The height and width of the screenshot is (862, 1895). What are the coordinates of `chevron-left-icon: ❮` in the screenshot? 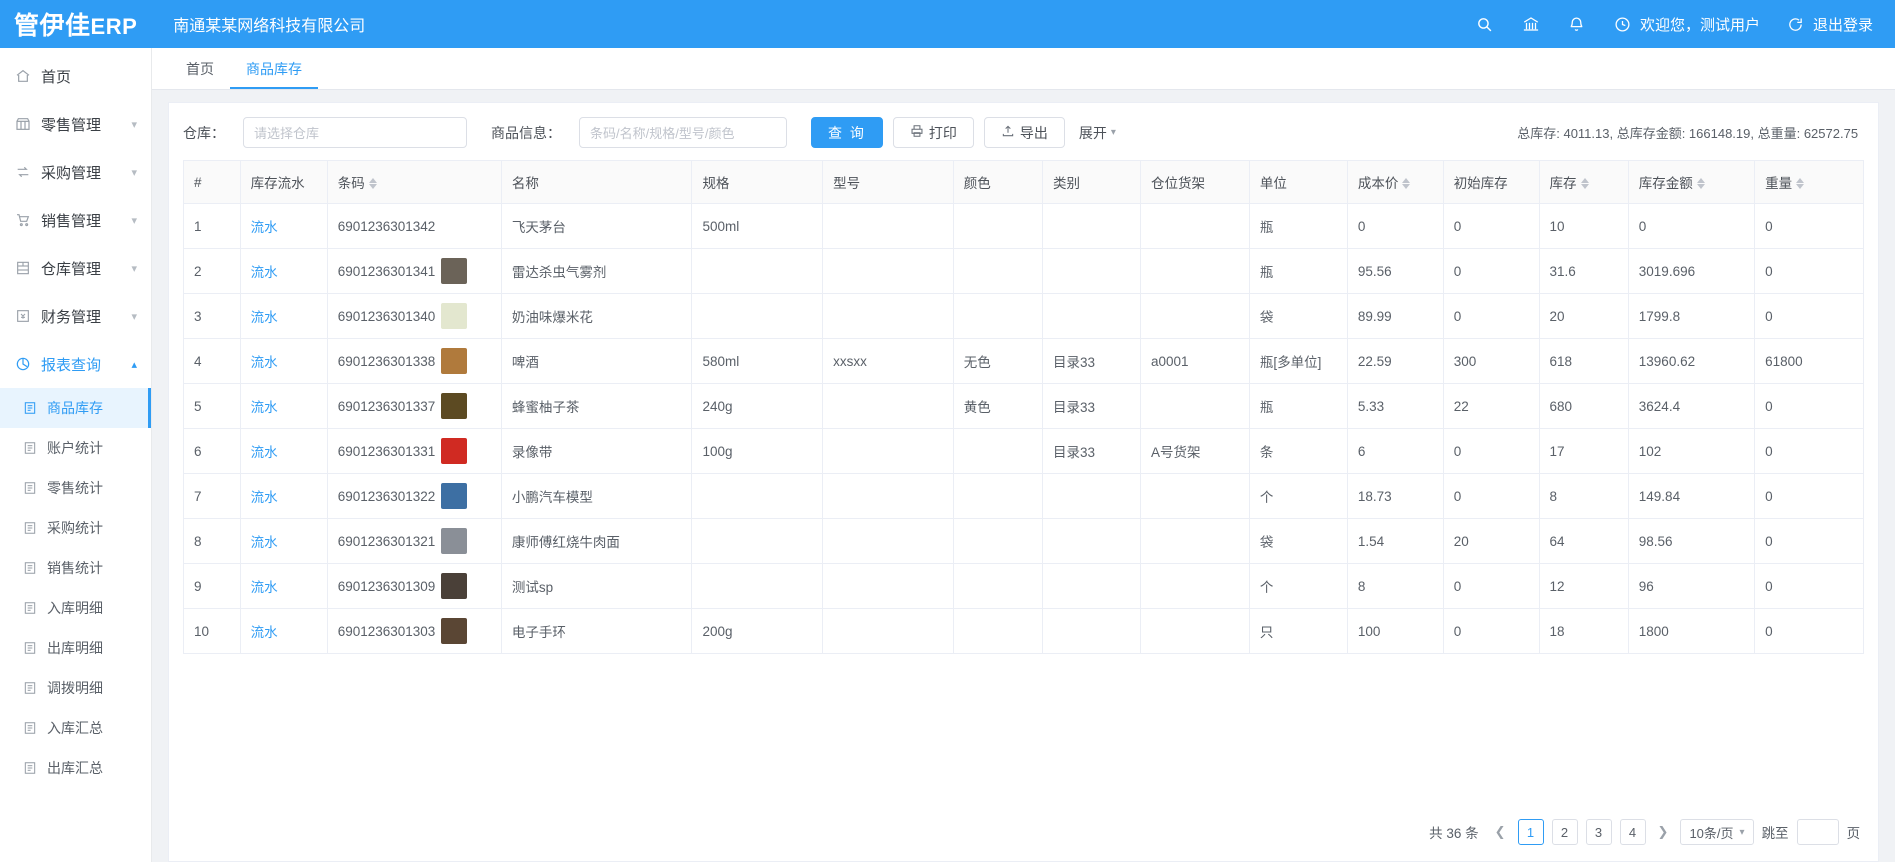 It's located at (1500, 831).